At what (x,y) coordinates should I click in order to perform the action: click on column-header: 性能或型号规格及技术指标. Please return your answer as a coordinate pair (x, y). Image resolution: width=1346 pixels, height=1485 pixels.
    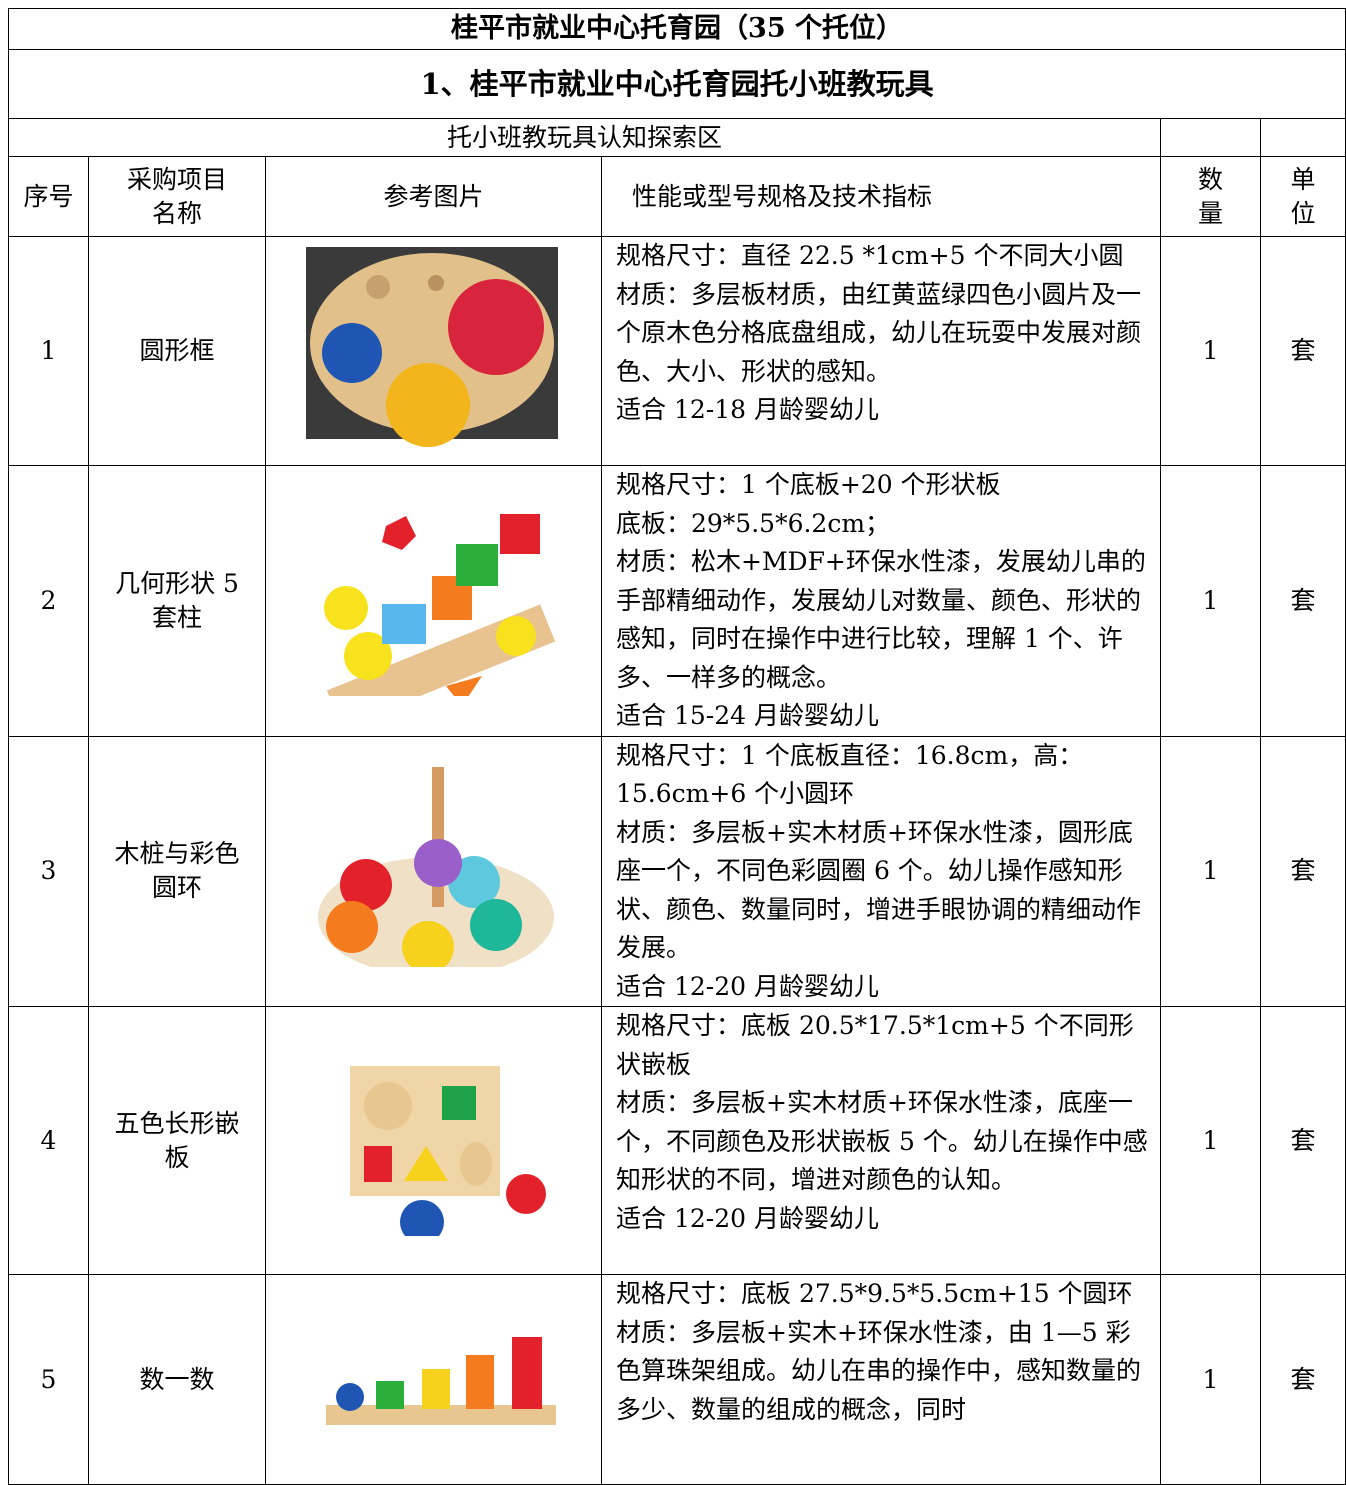
    Looking at the image, I should click on (881, 196).